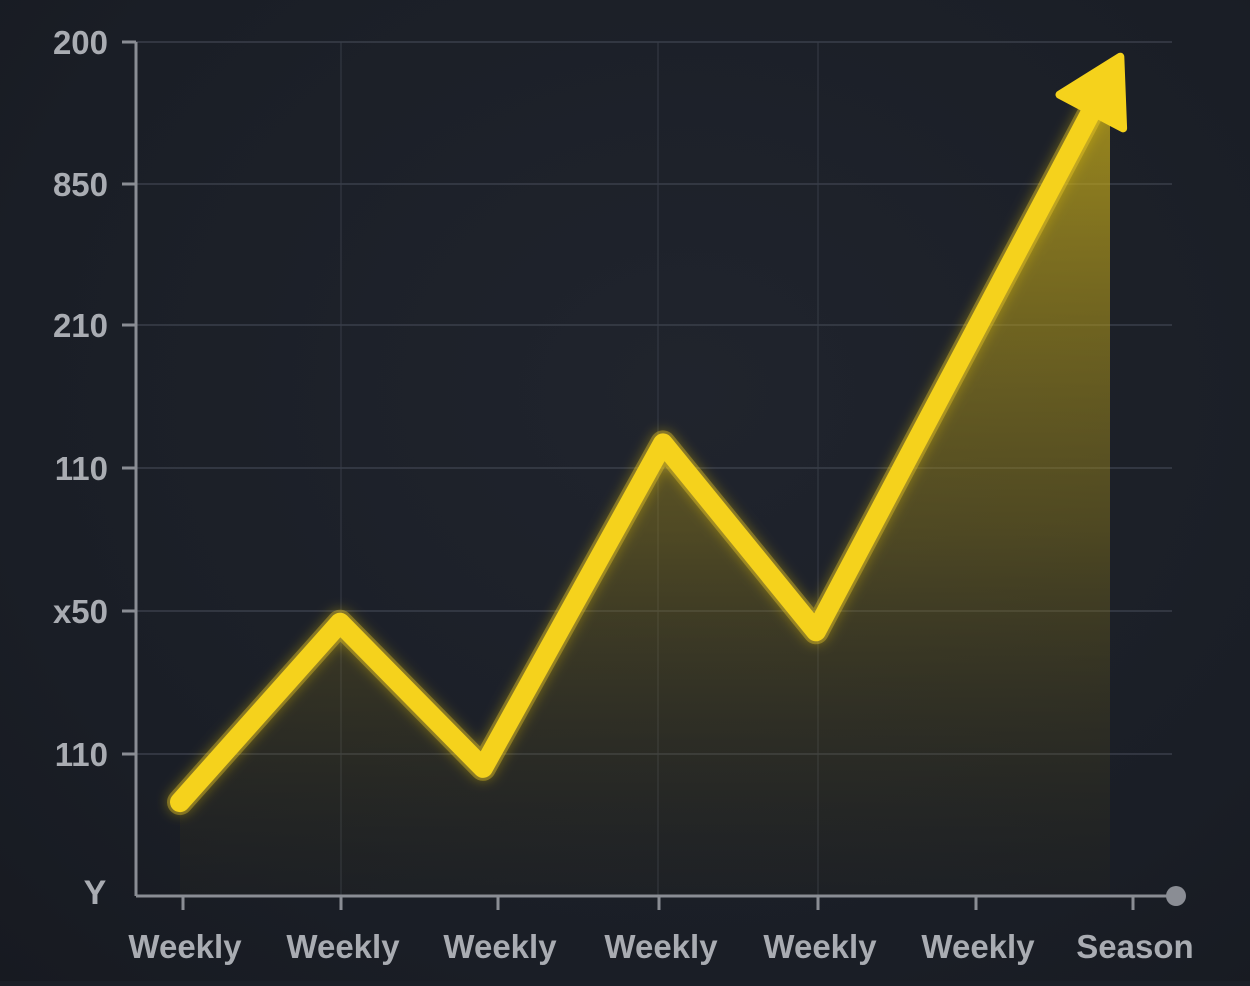 This screenshot has width=1250, height=986. Describe the element at coordinates (1176, 896) in the screenshot. I see `x-axis-end-dot` at that location.